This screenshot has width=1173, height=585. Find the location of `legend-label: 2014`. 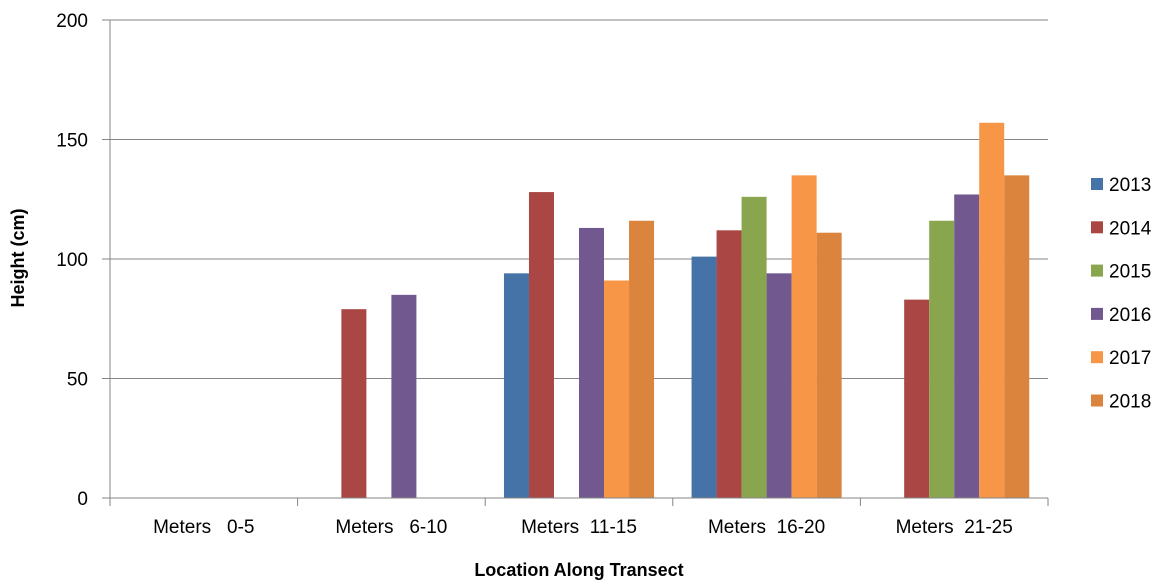

legend-label: 2014 is located at coordinates (1130, 228).